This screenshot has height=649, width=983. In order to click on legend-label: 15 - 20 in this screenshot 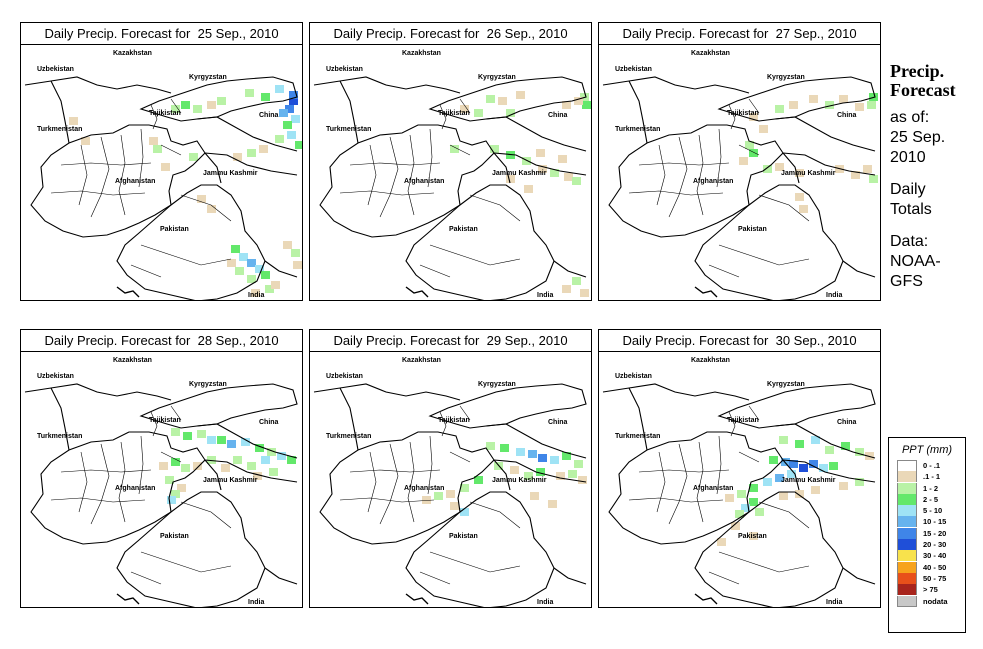, I will do `click(935, 533)`.